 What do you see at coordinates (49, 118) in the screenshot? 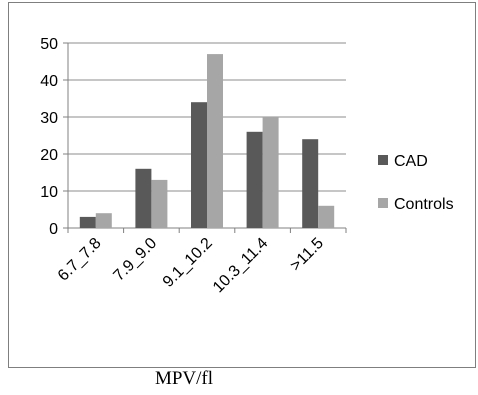
I see `y-tick-label: 30` at bounding box center [49, 118].